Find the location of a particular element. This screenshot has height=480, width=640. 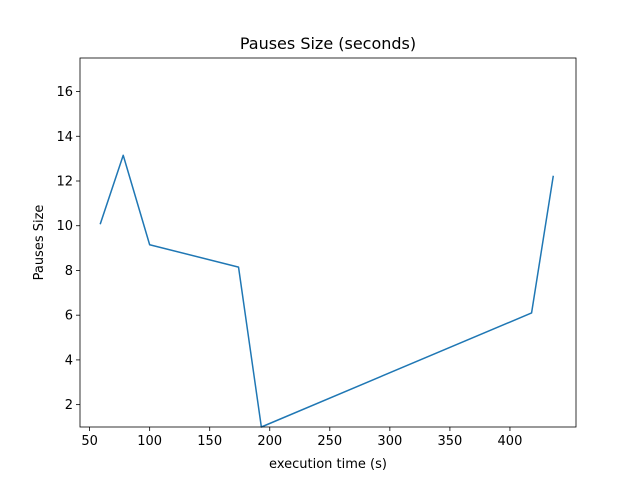

x-tick-label: 350 is located at coordinates (449, 441).